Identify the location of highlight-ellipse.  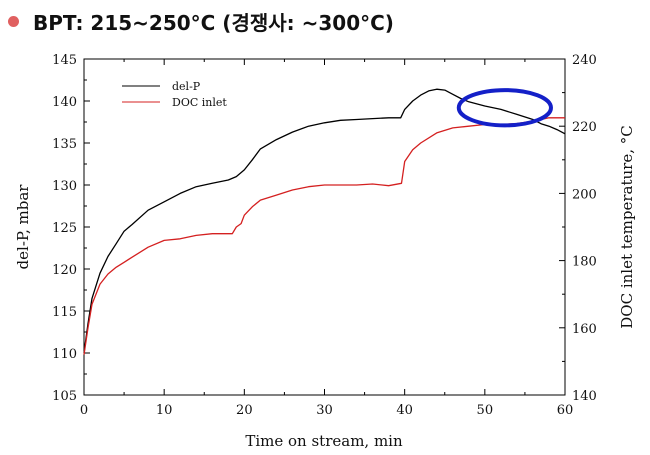
(504, 108).